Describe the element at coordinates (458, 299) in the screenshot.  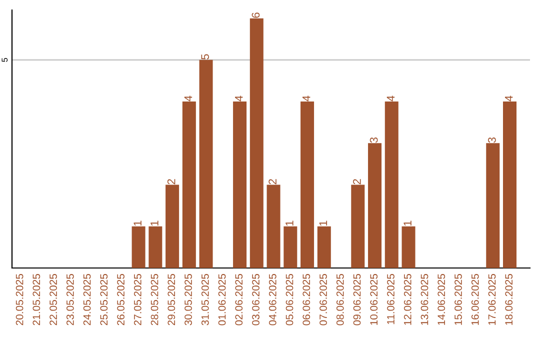
I see `x-tick-label: 15.06.2025` at that location.